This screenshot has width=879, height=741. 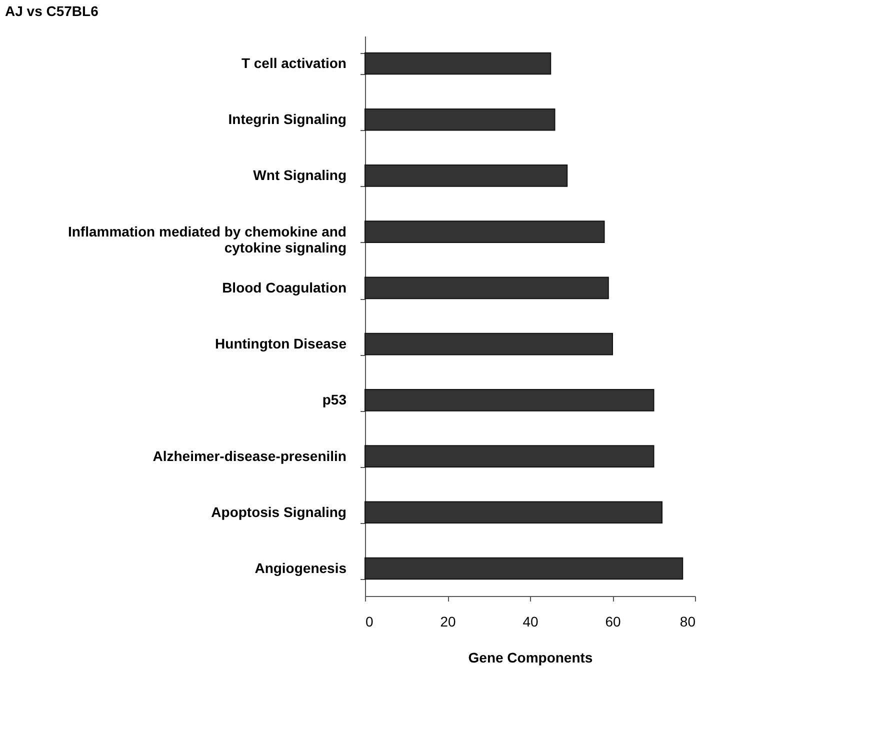 I want to click on y-tick-label: p53, so click(x=334, y=400).